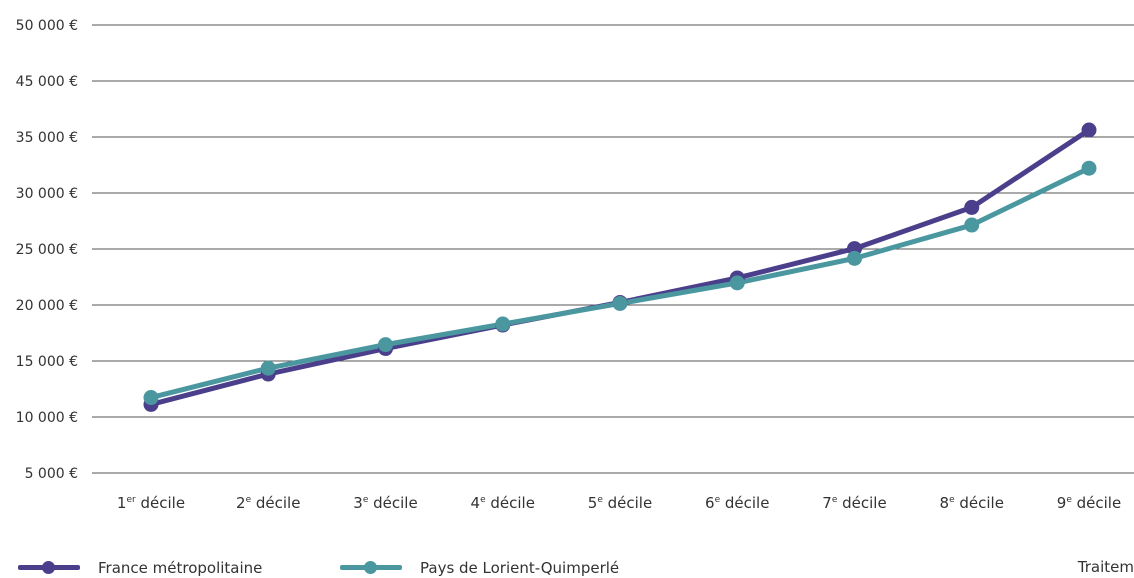 This screenshot has height=578, width=1134. I want to click on legend-swatch-lorient, so click(371, 568).